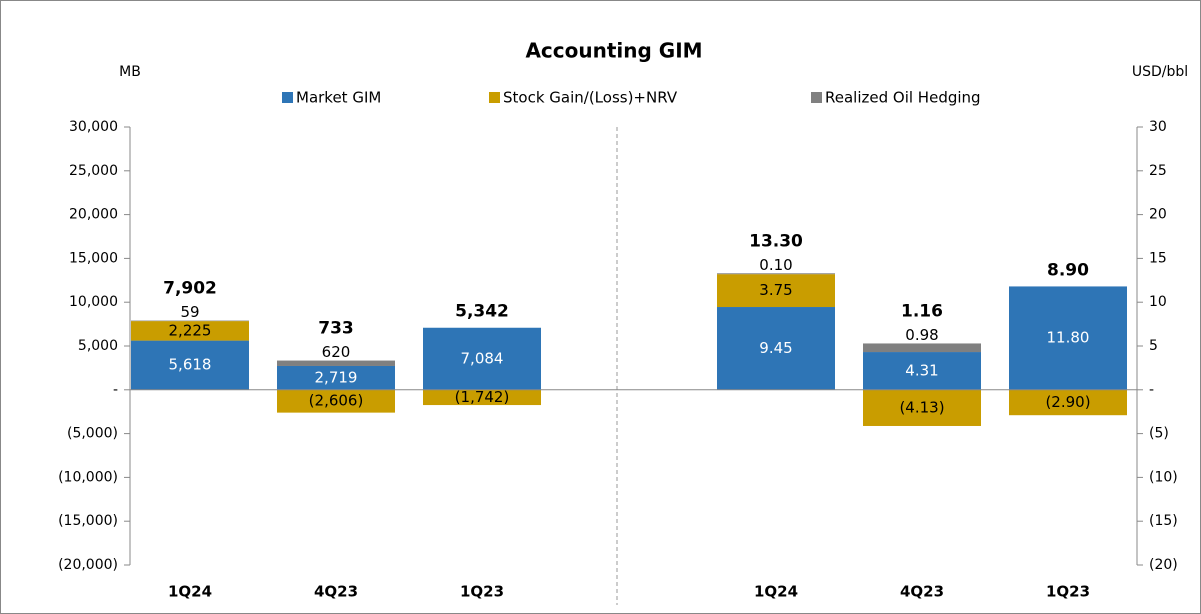 This screenshot has height=614, width=1201. I want to click on data-label: 0.98, so click(921, 335).